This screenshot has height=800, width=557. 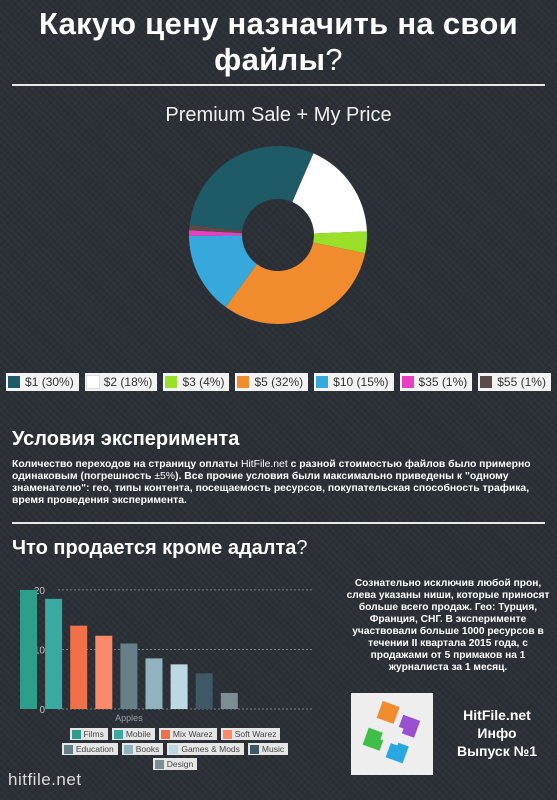 What do you see at coordinates (192, 734) in the screenshot?
I see `legend-label: Mix Warez` at bounding box center [192, 734].